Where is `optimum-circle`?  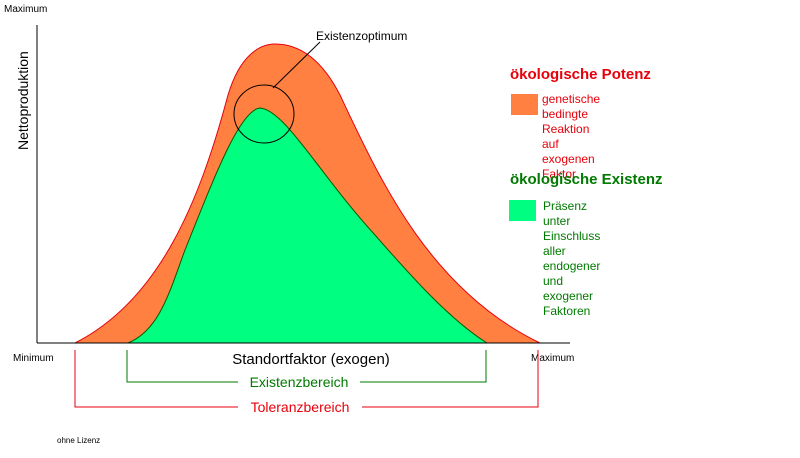 optimum-circle is located at coordinates (264, 114).